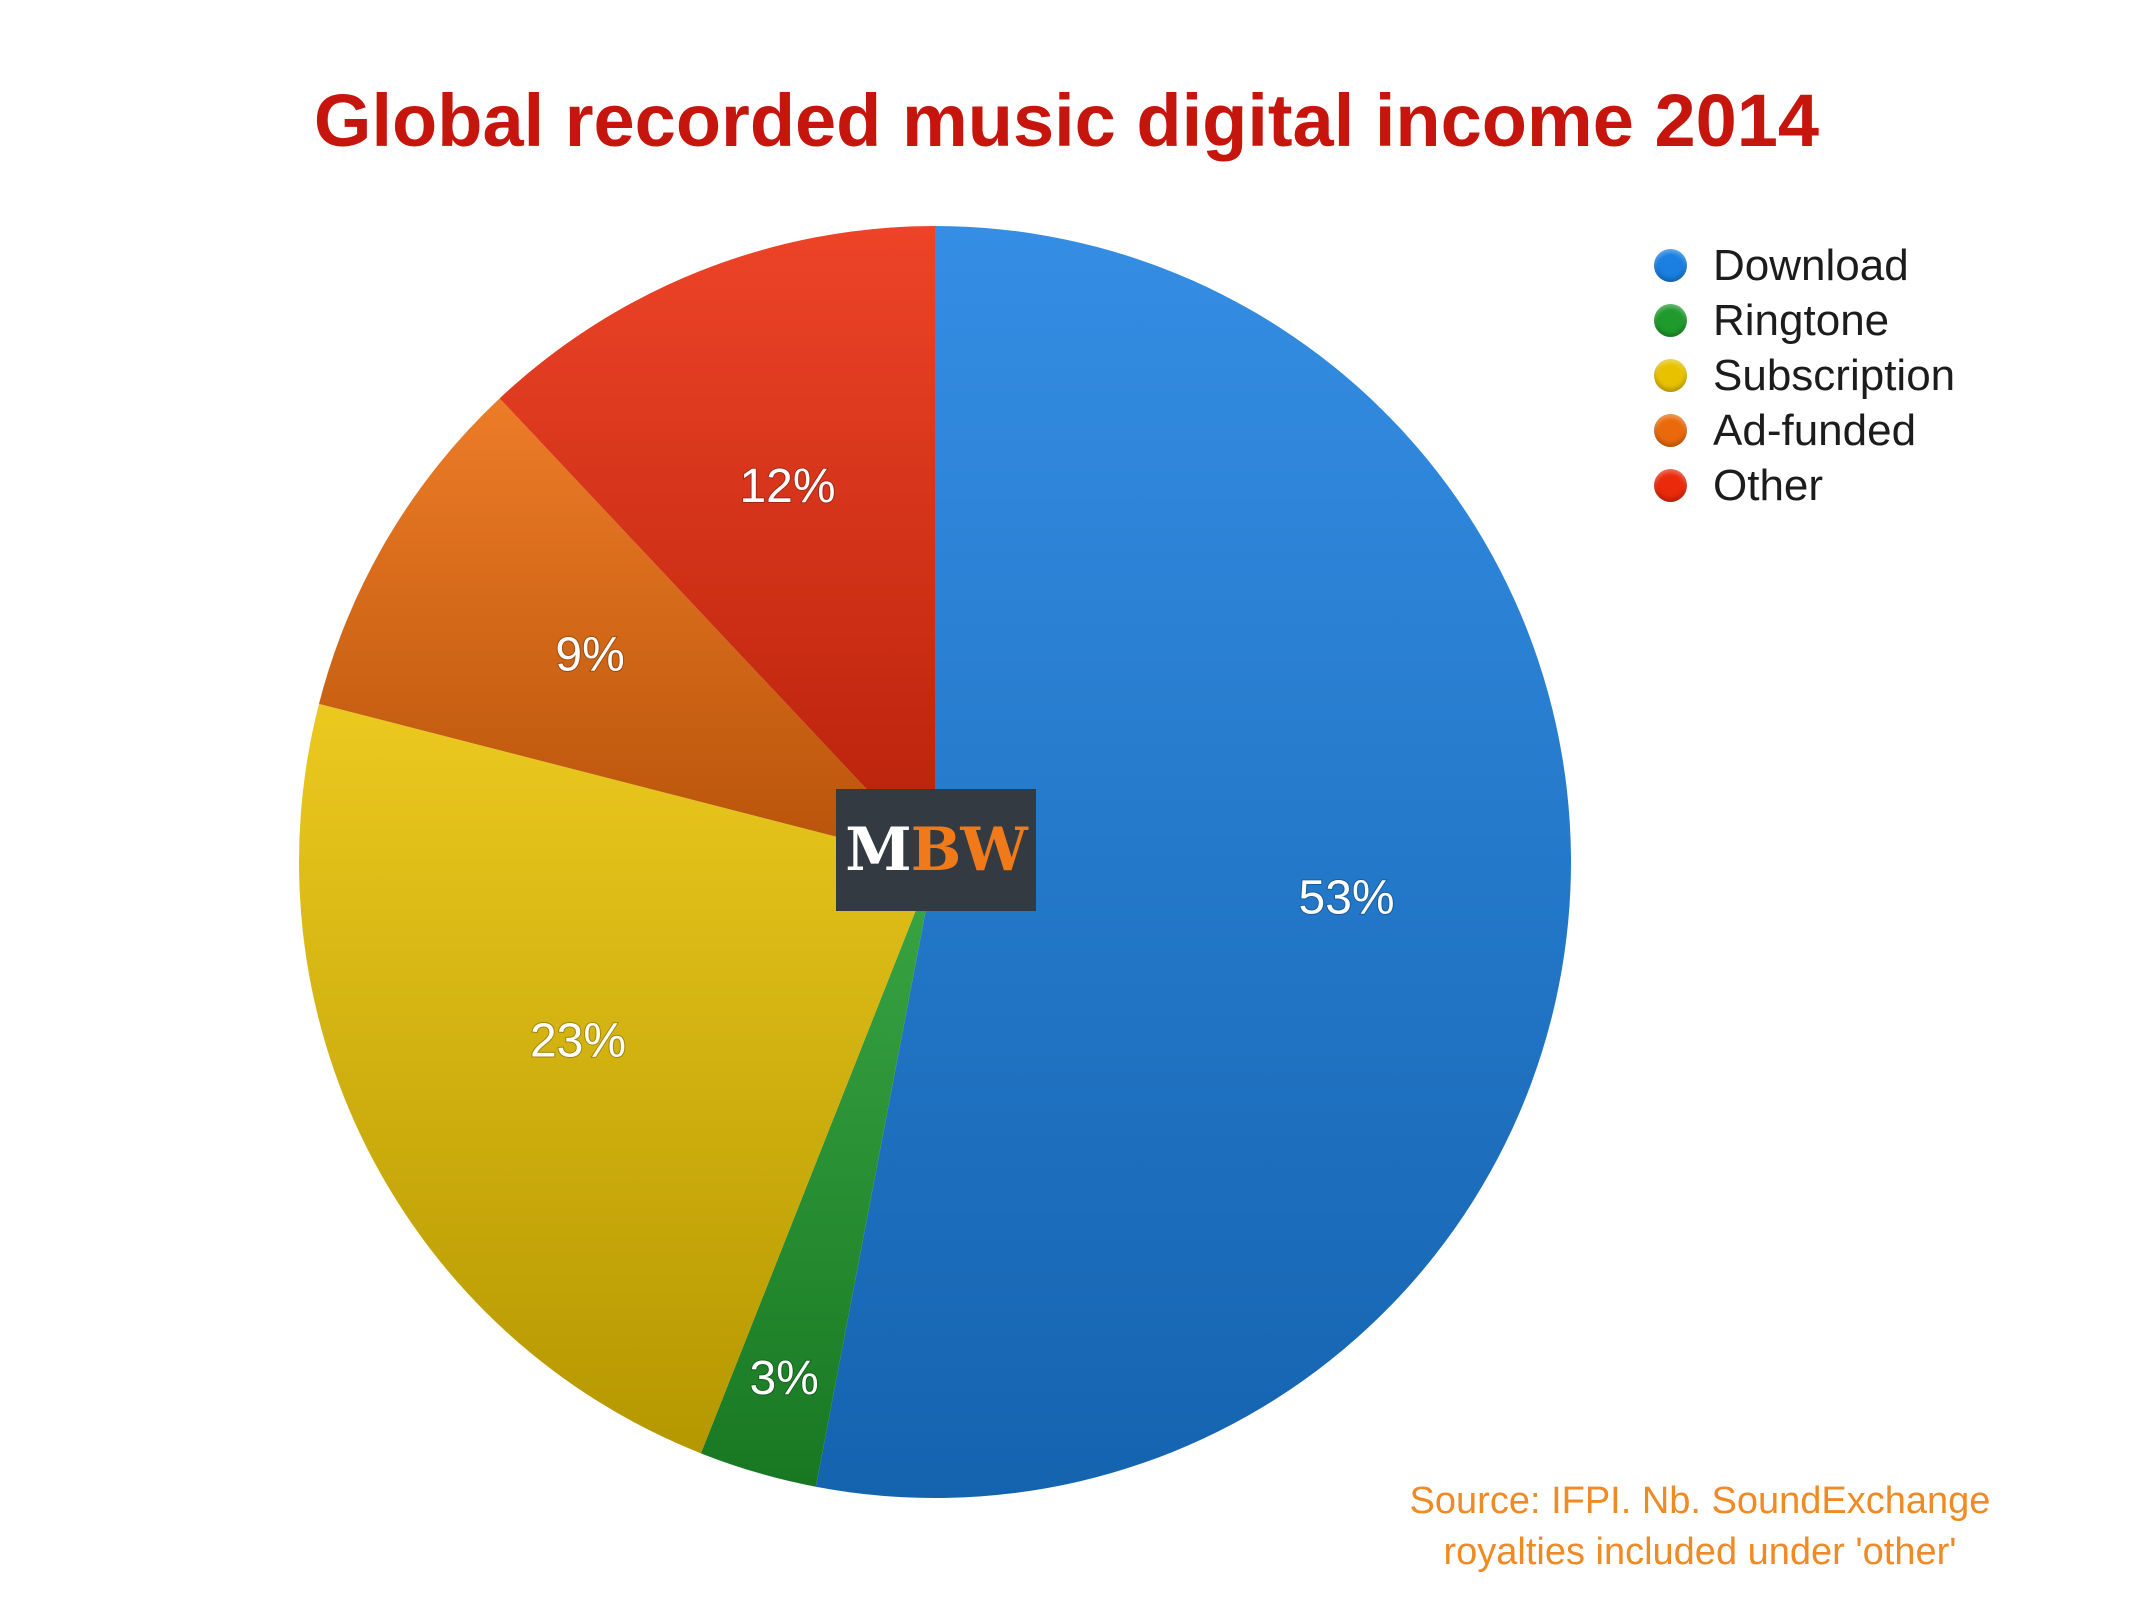 The image size is (2133, 1600). Describe the element at coordinates (1700, 1552) in the screenshot. I see `source-note-line-2: royalties included under 'other'` at that location.